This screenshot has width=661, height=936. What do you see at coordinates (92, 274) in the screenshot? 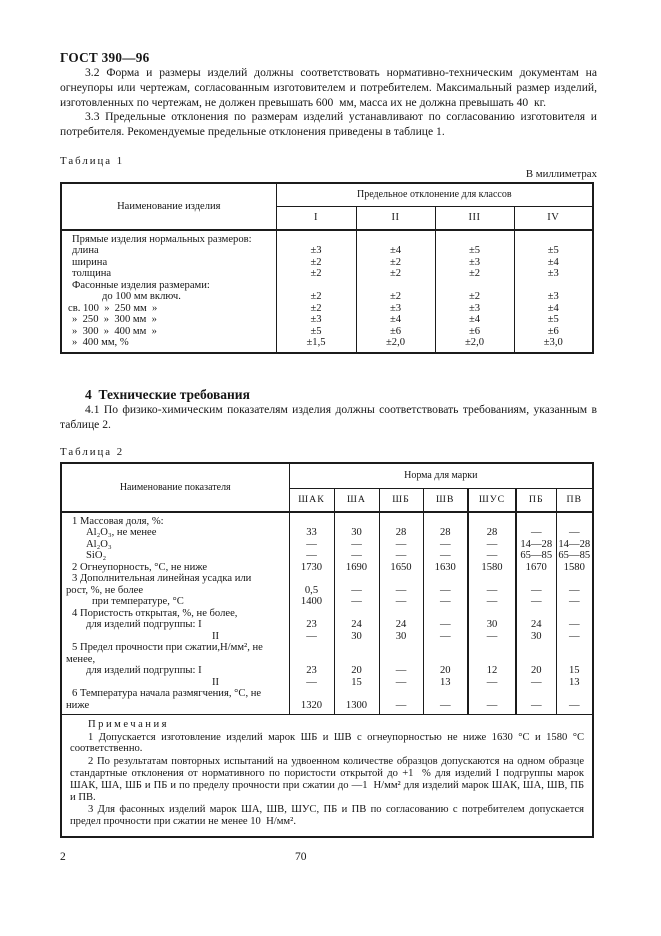
I see `row-label: толщина` at bounding box center [92, 274].